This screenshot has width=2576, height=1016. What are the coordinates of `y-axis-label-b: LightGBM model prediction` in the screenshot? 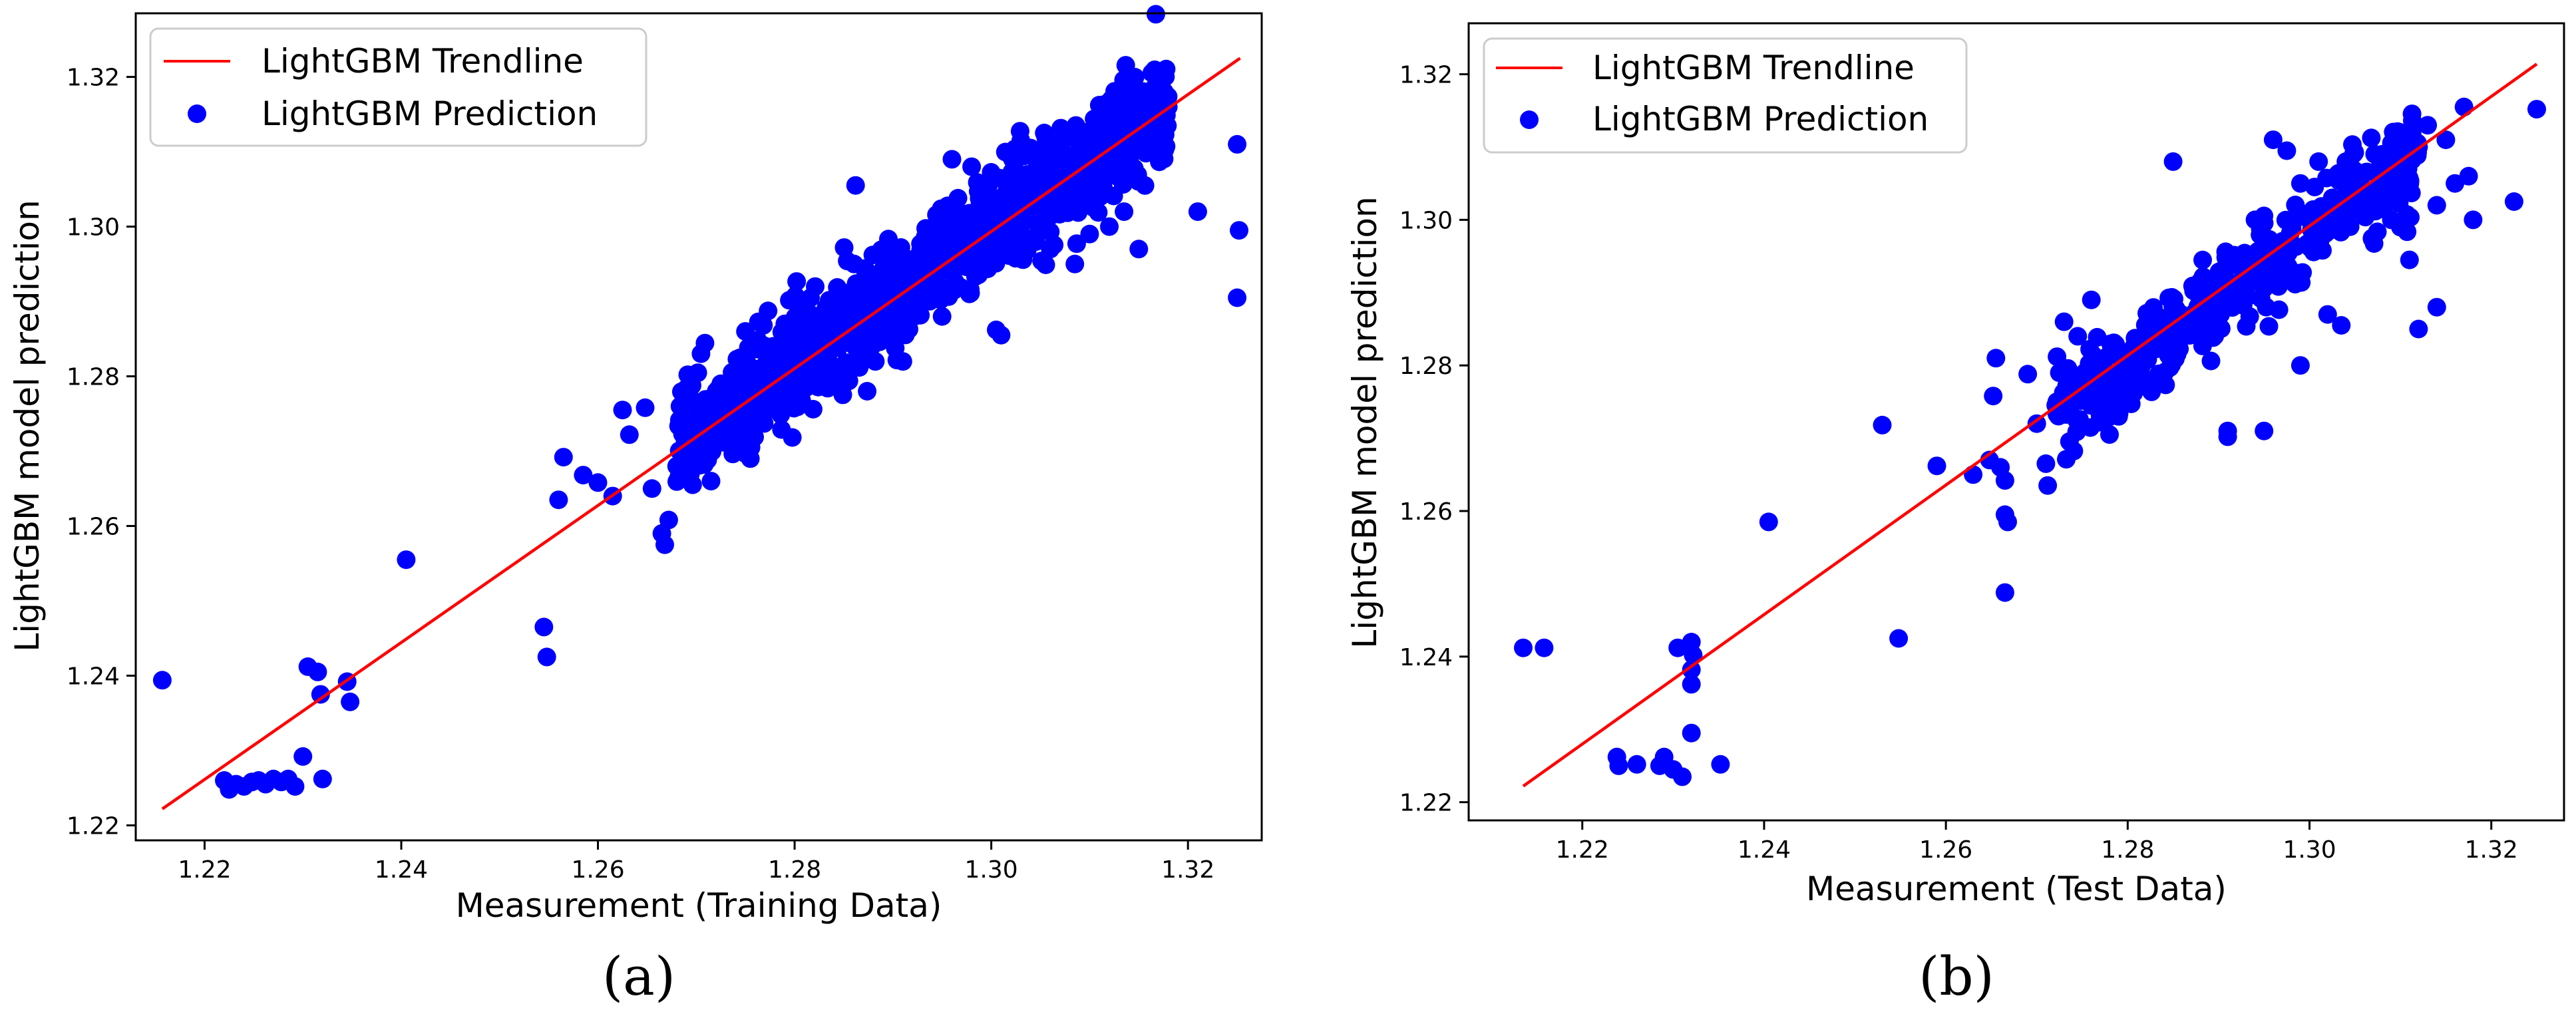 It's located at (1365, 422).